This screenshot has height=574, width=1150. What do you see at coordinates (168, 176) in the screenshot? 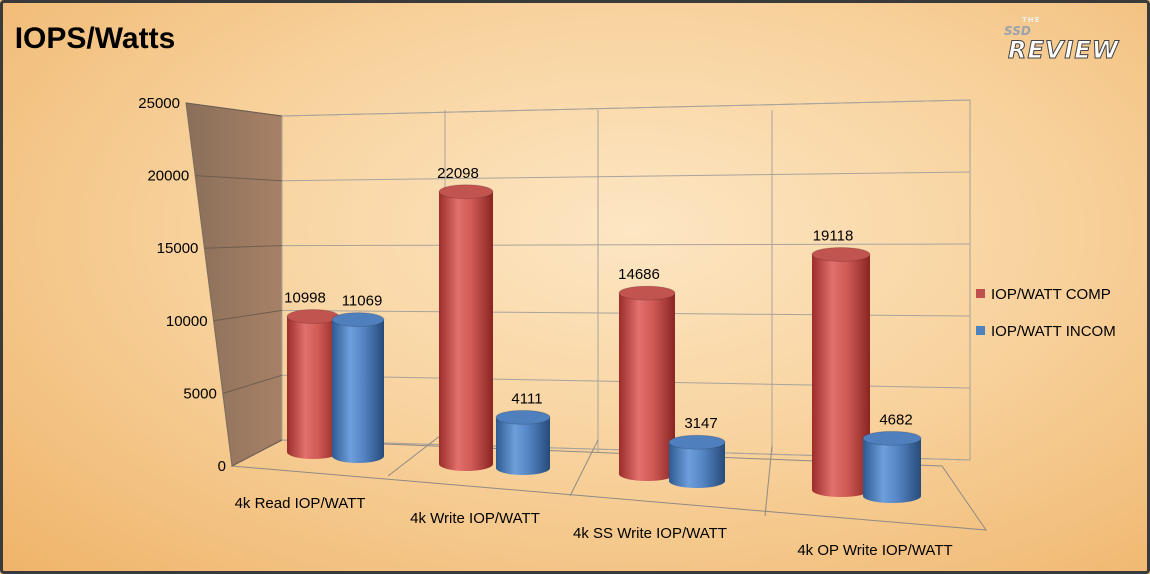
I see `y-tick-label: 20000` at bounding box center [168, 176].